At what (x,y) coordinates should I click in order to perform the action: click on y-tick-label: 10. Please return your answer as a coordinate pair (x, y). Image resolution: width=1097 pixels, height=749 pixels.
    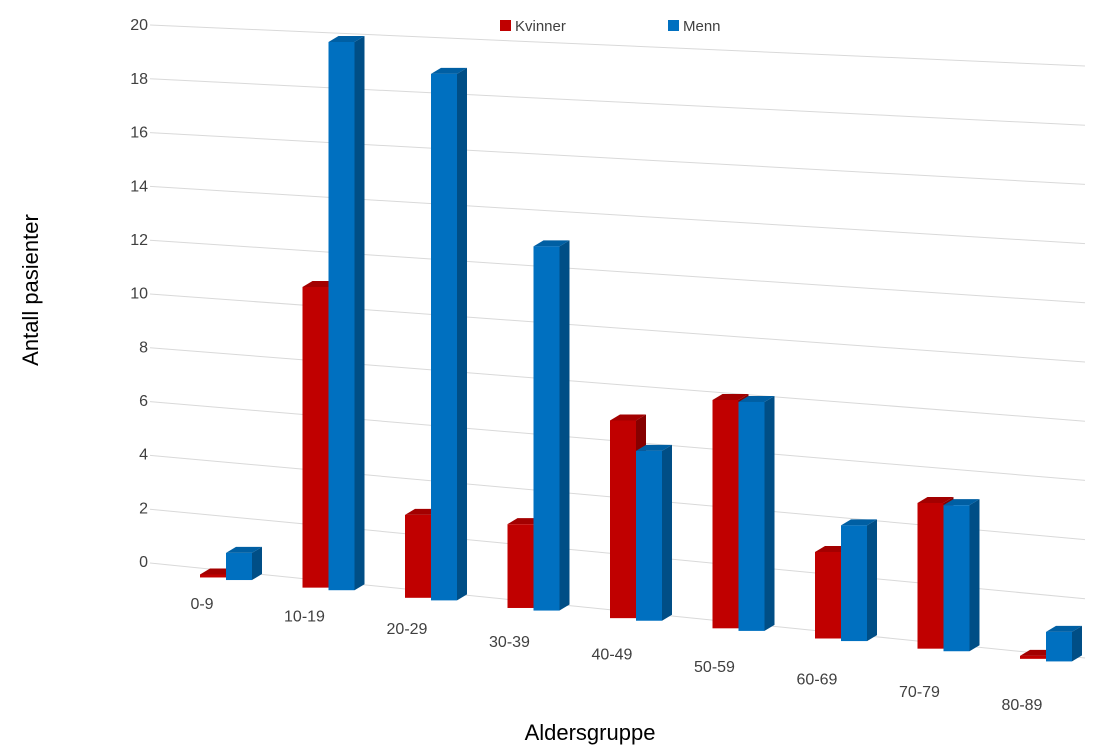
    Looking at the image, I should click on (139, 294).